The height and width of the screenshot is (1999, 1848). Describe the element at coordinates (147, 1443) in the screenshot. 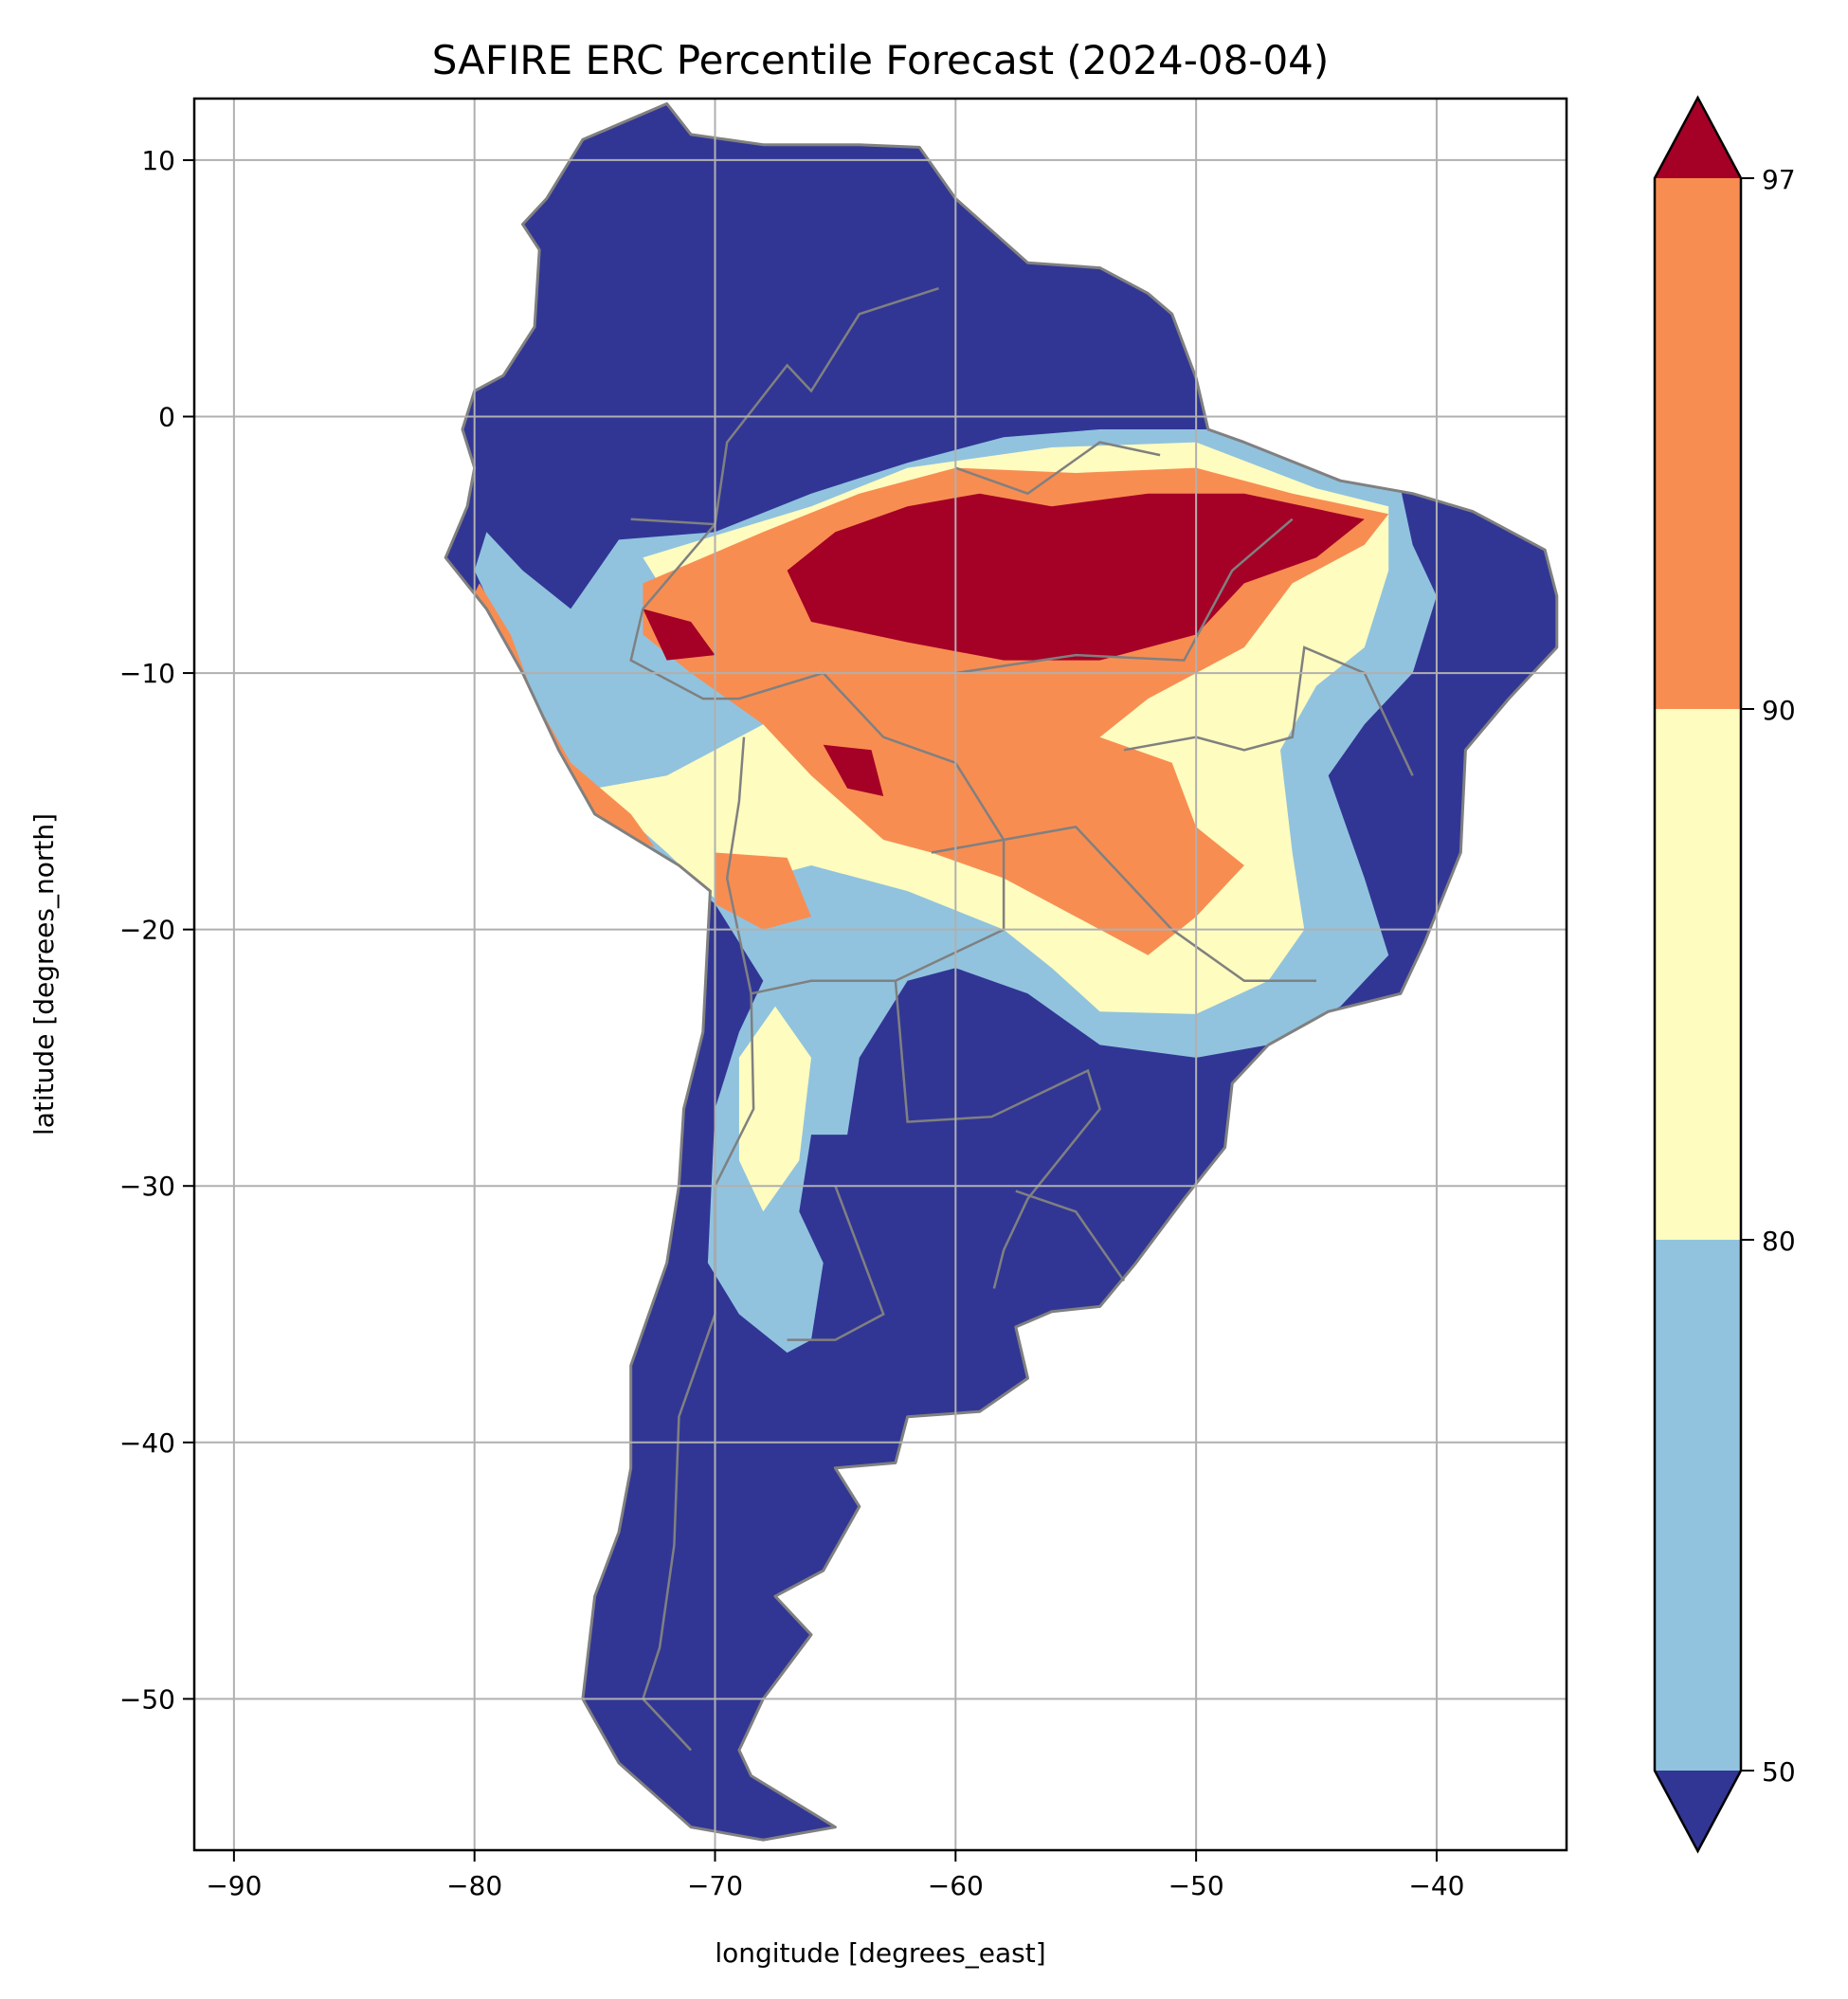

I see `y-tick-label: −40` at that location.